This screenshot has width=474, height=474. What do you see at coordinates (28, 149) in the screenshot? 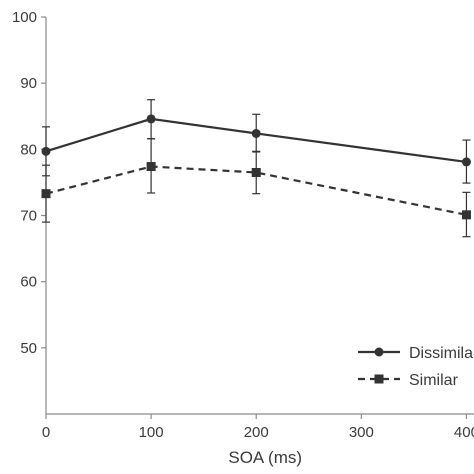
I see `y-tick-label: 80` at bounding box center [28, 149].